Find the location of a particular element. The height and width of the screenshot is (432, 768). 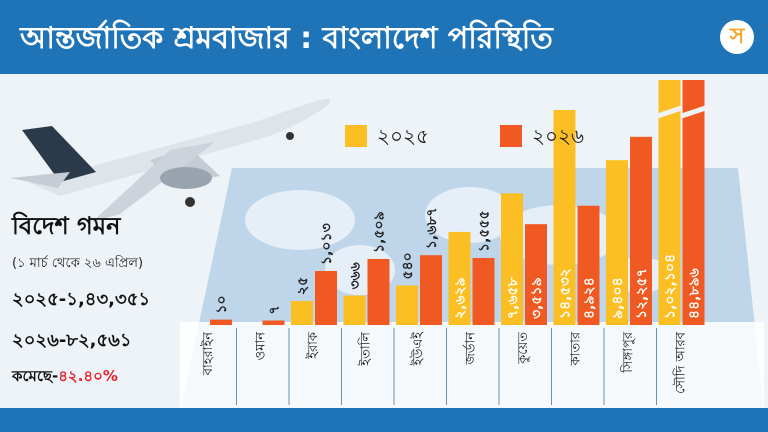

bar-value-label: ১,০১৩ is located at coordinates (327, 244).